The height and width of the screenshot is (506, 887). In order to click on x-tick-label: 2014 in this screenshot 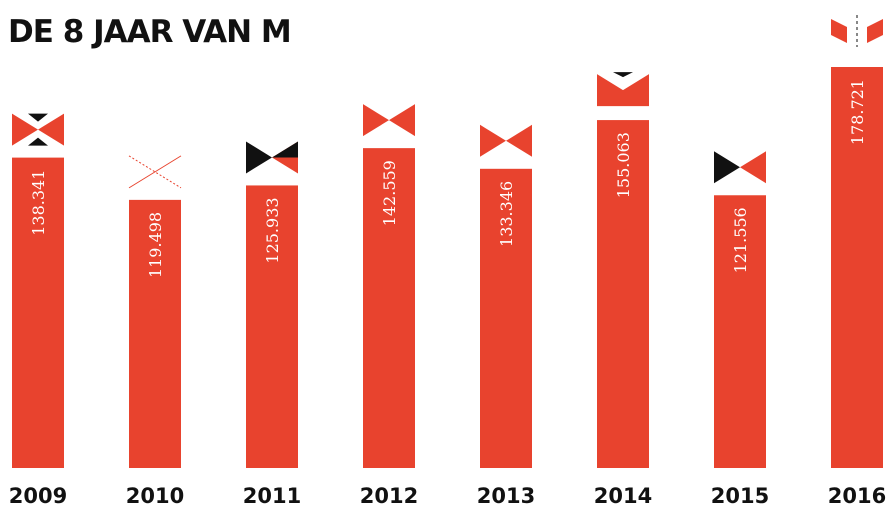, I will do `click(623, 495)`.